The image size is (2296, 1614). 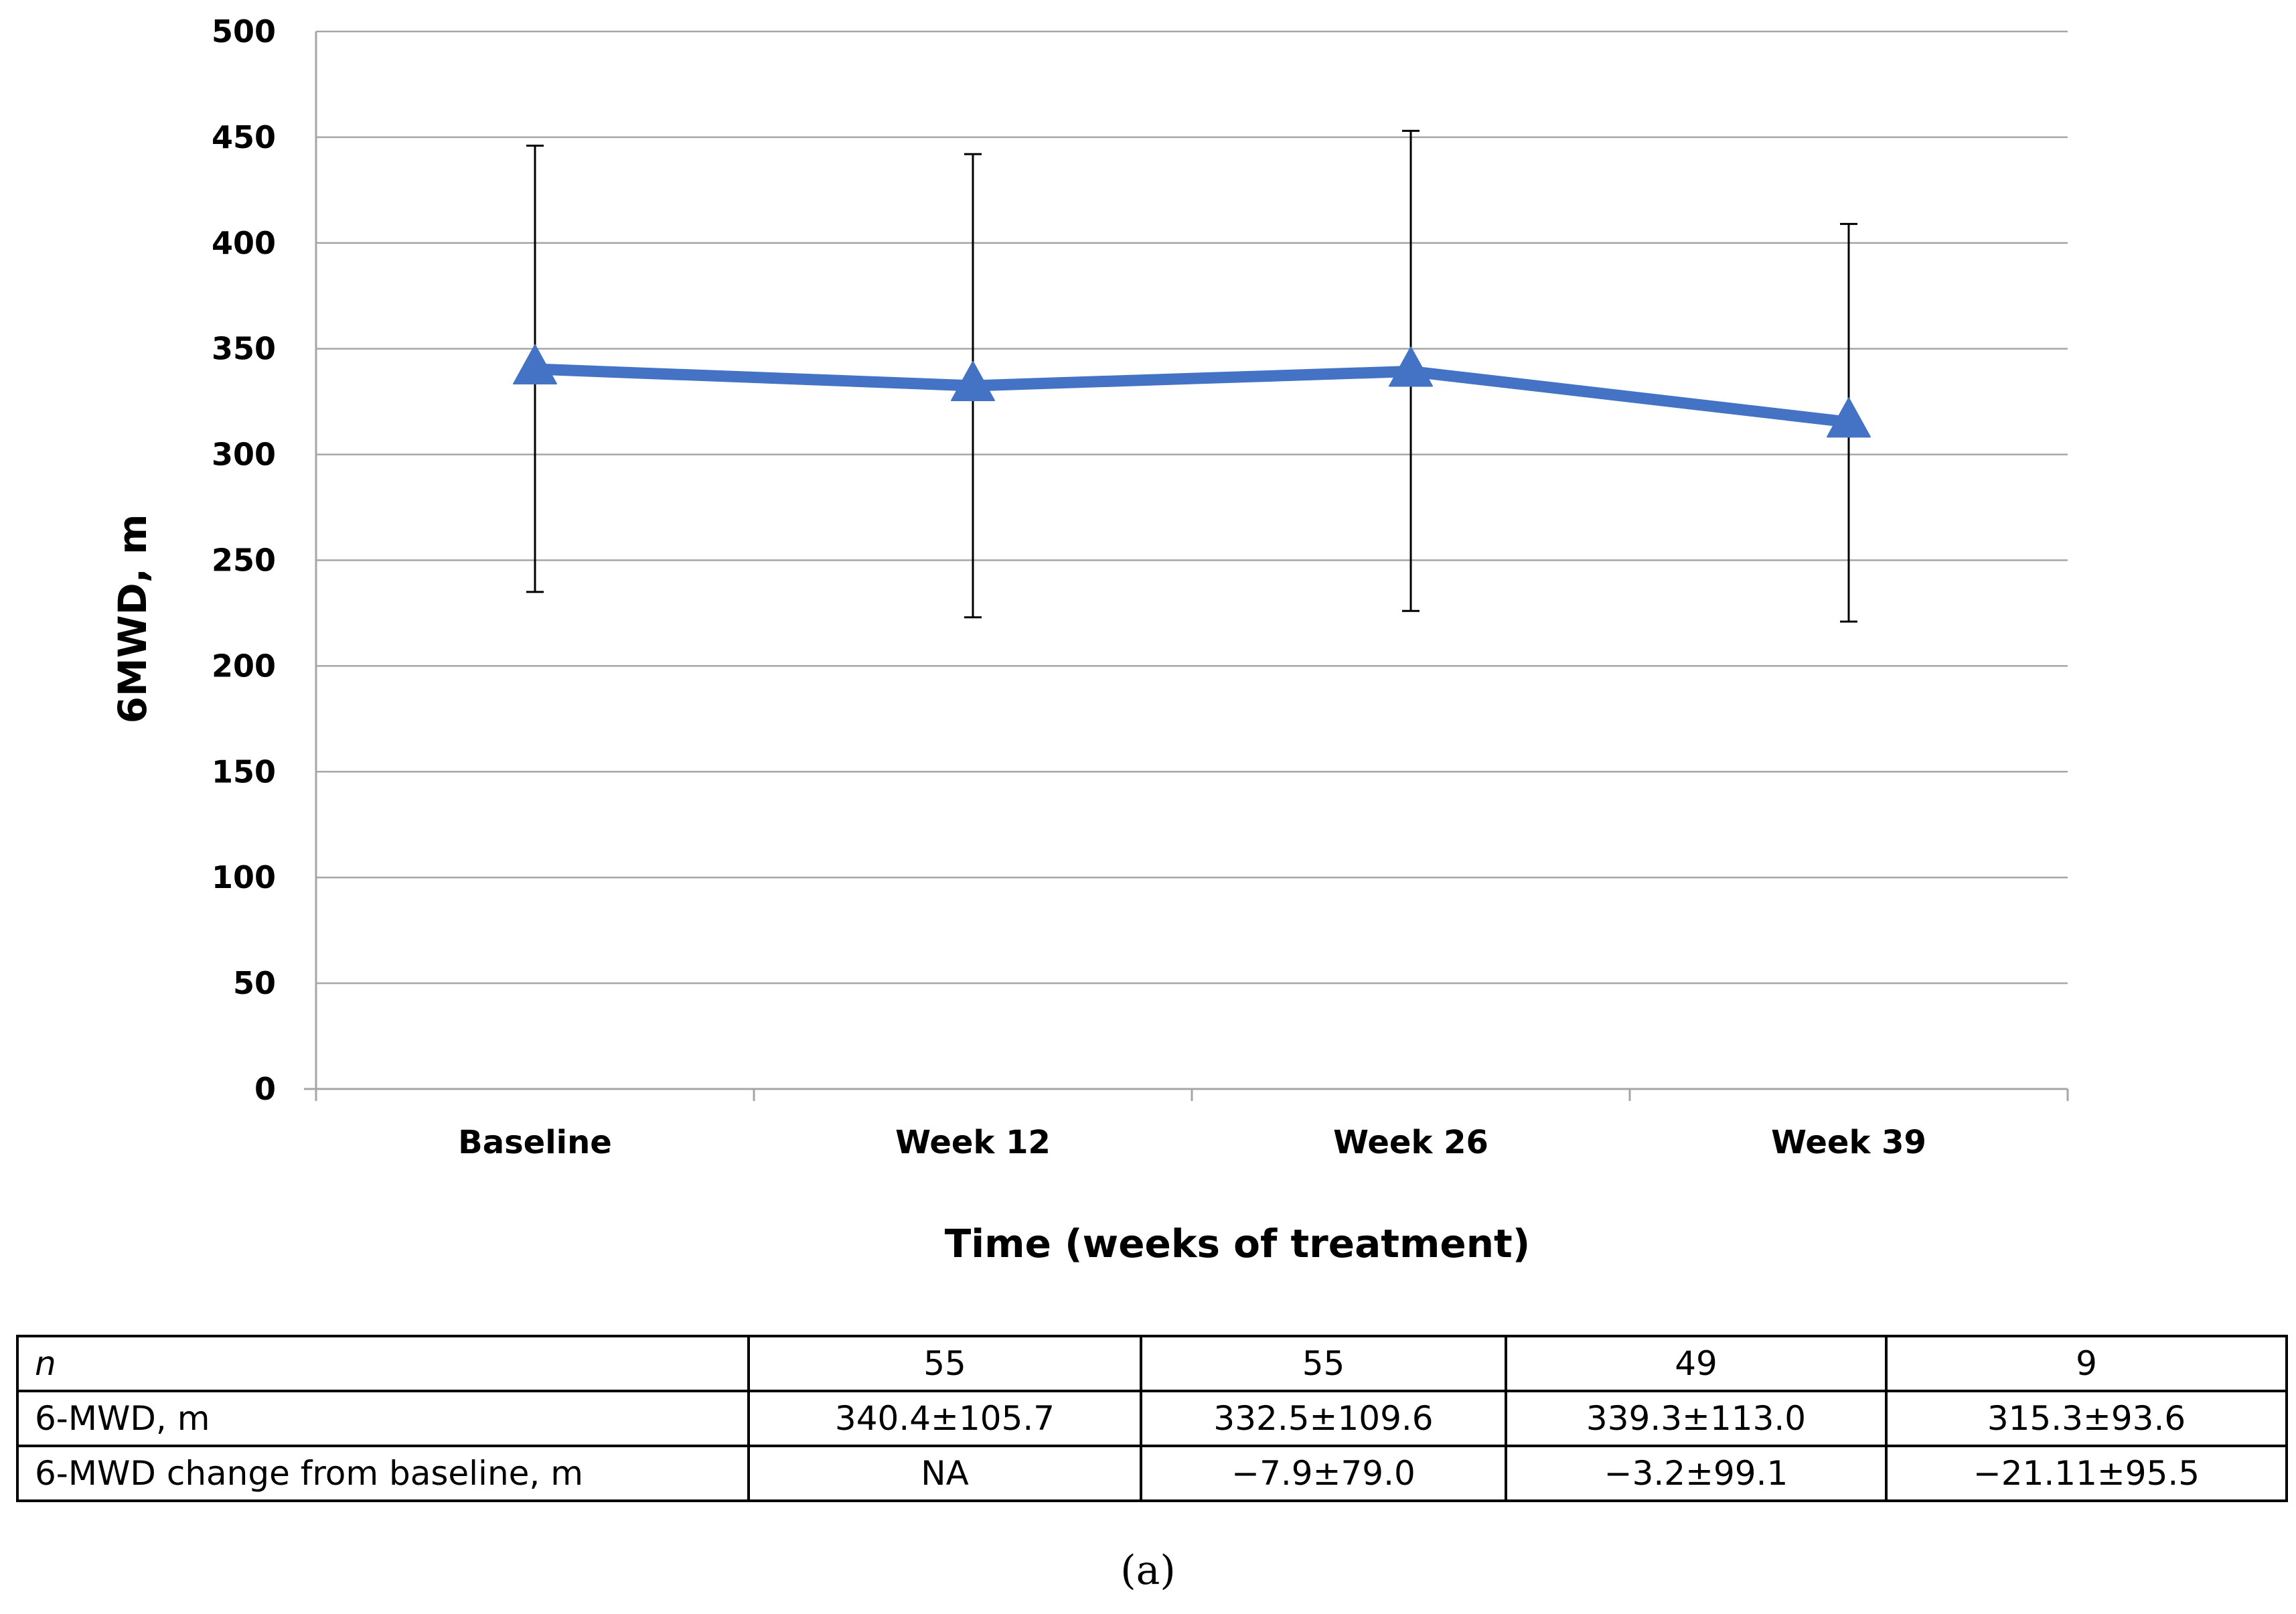 What do you see at coordinates (244, 349) in the screenshot?
I see `y-tick-label: 350` at bounding box center [244, 349].